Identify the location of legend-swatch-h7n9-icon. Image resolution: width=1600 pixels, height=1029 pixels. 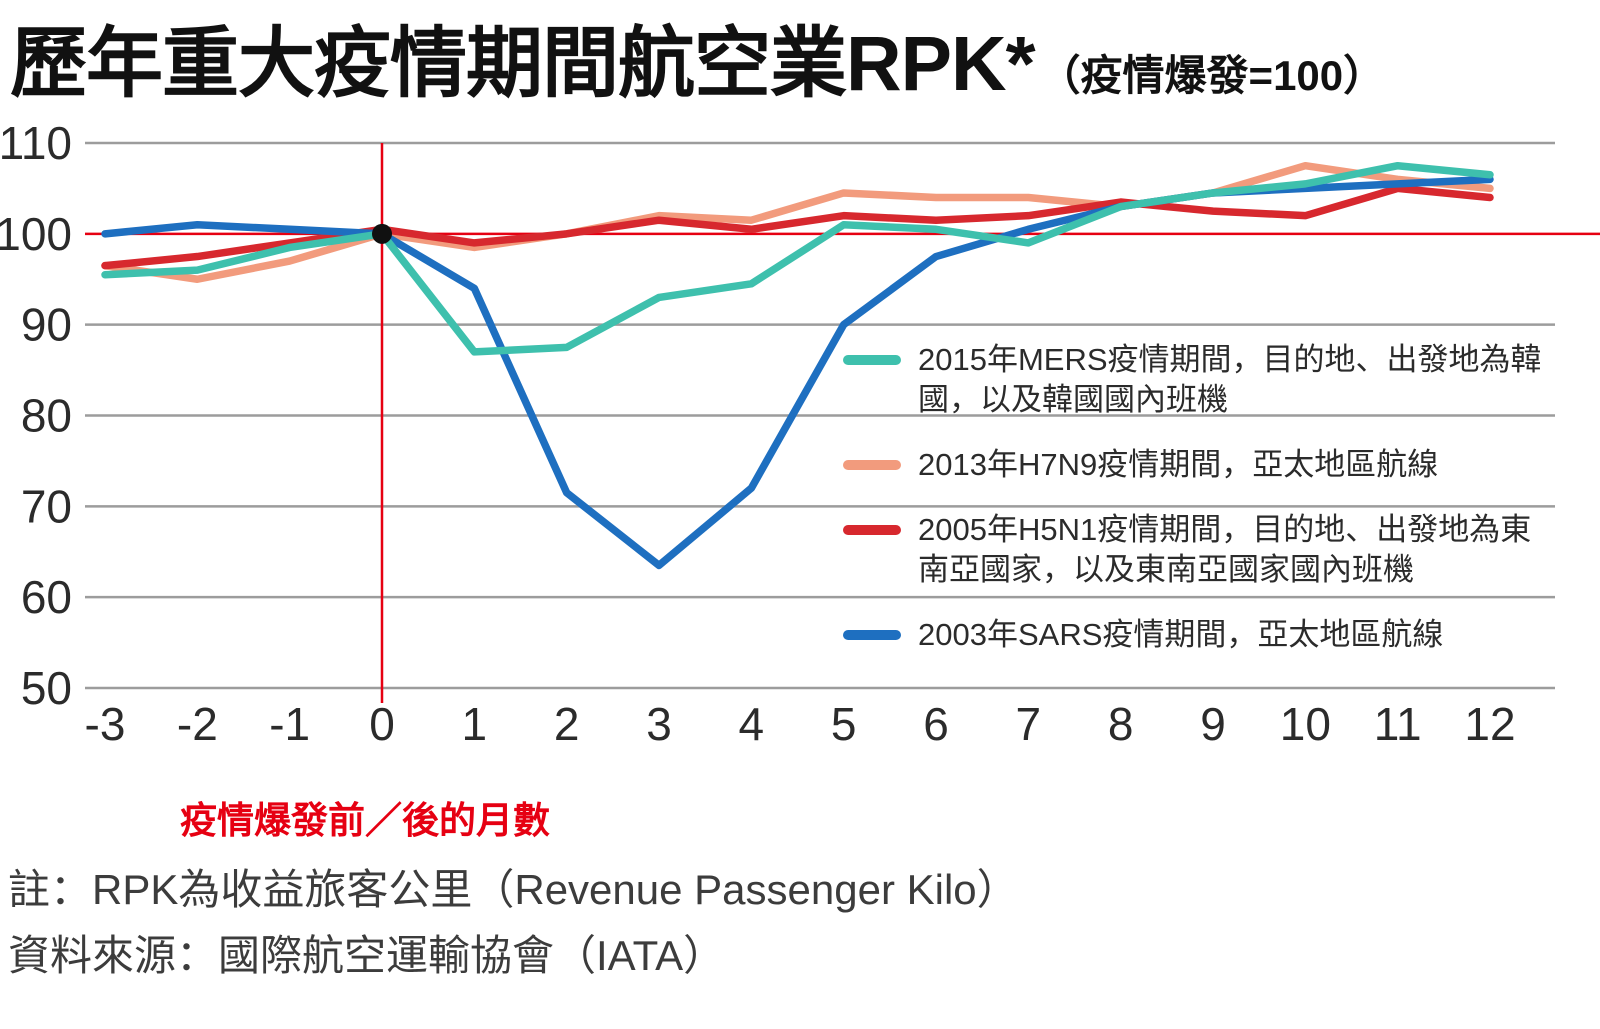
(872, 465).